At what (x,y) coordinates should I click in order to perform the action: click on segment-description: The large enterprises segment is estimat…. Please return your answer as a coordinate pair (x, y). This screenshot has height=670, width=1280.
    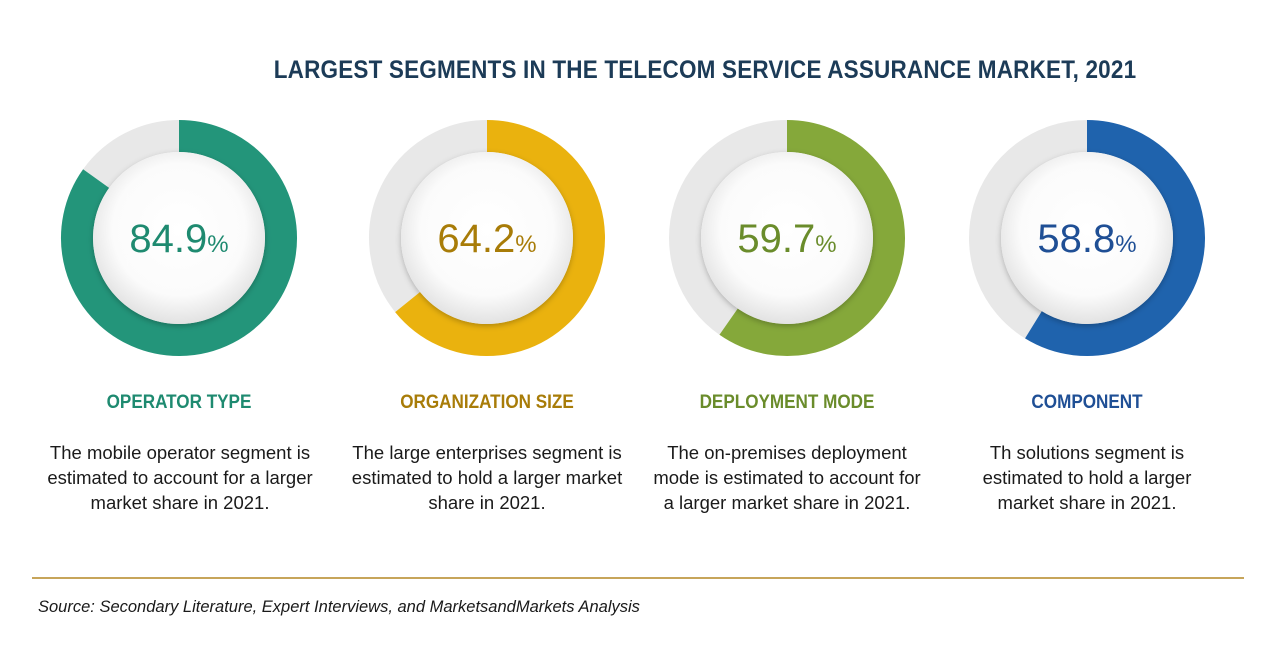
    Looking at the image, I should click on (487, 477).